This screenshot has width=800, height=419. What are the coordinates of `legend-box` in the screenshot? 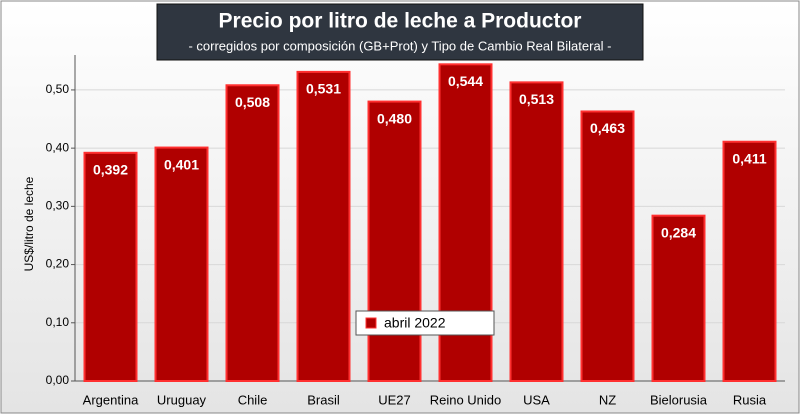 It's located at (425, 323).